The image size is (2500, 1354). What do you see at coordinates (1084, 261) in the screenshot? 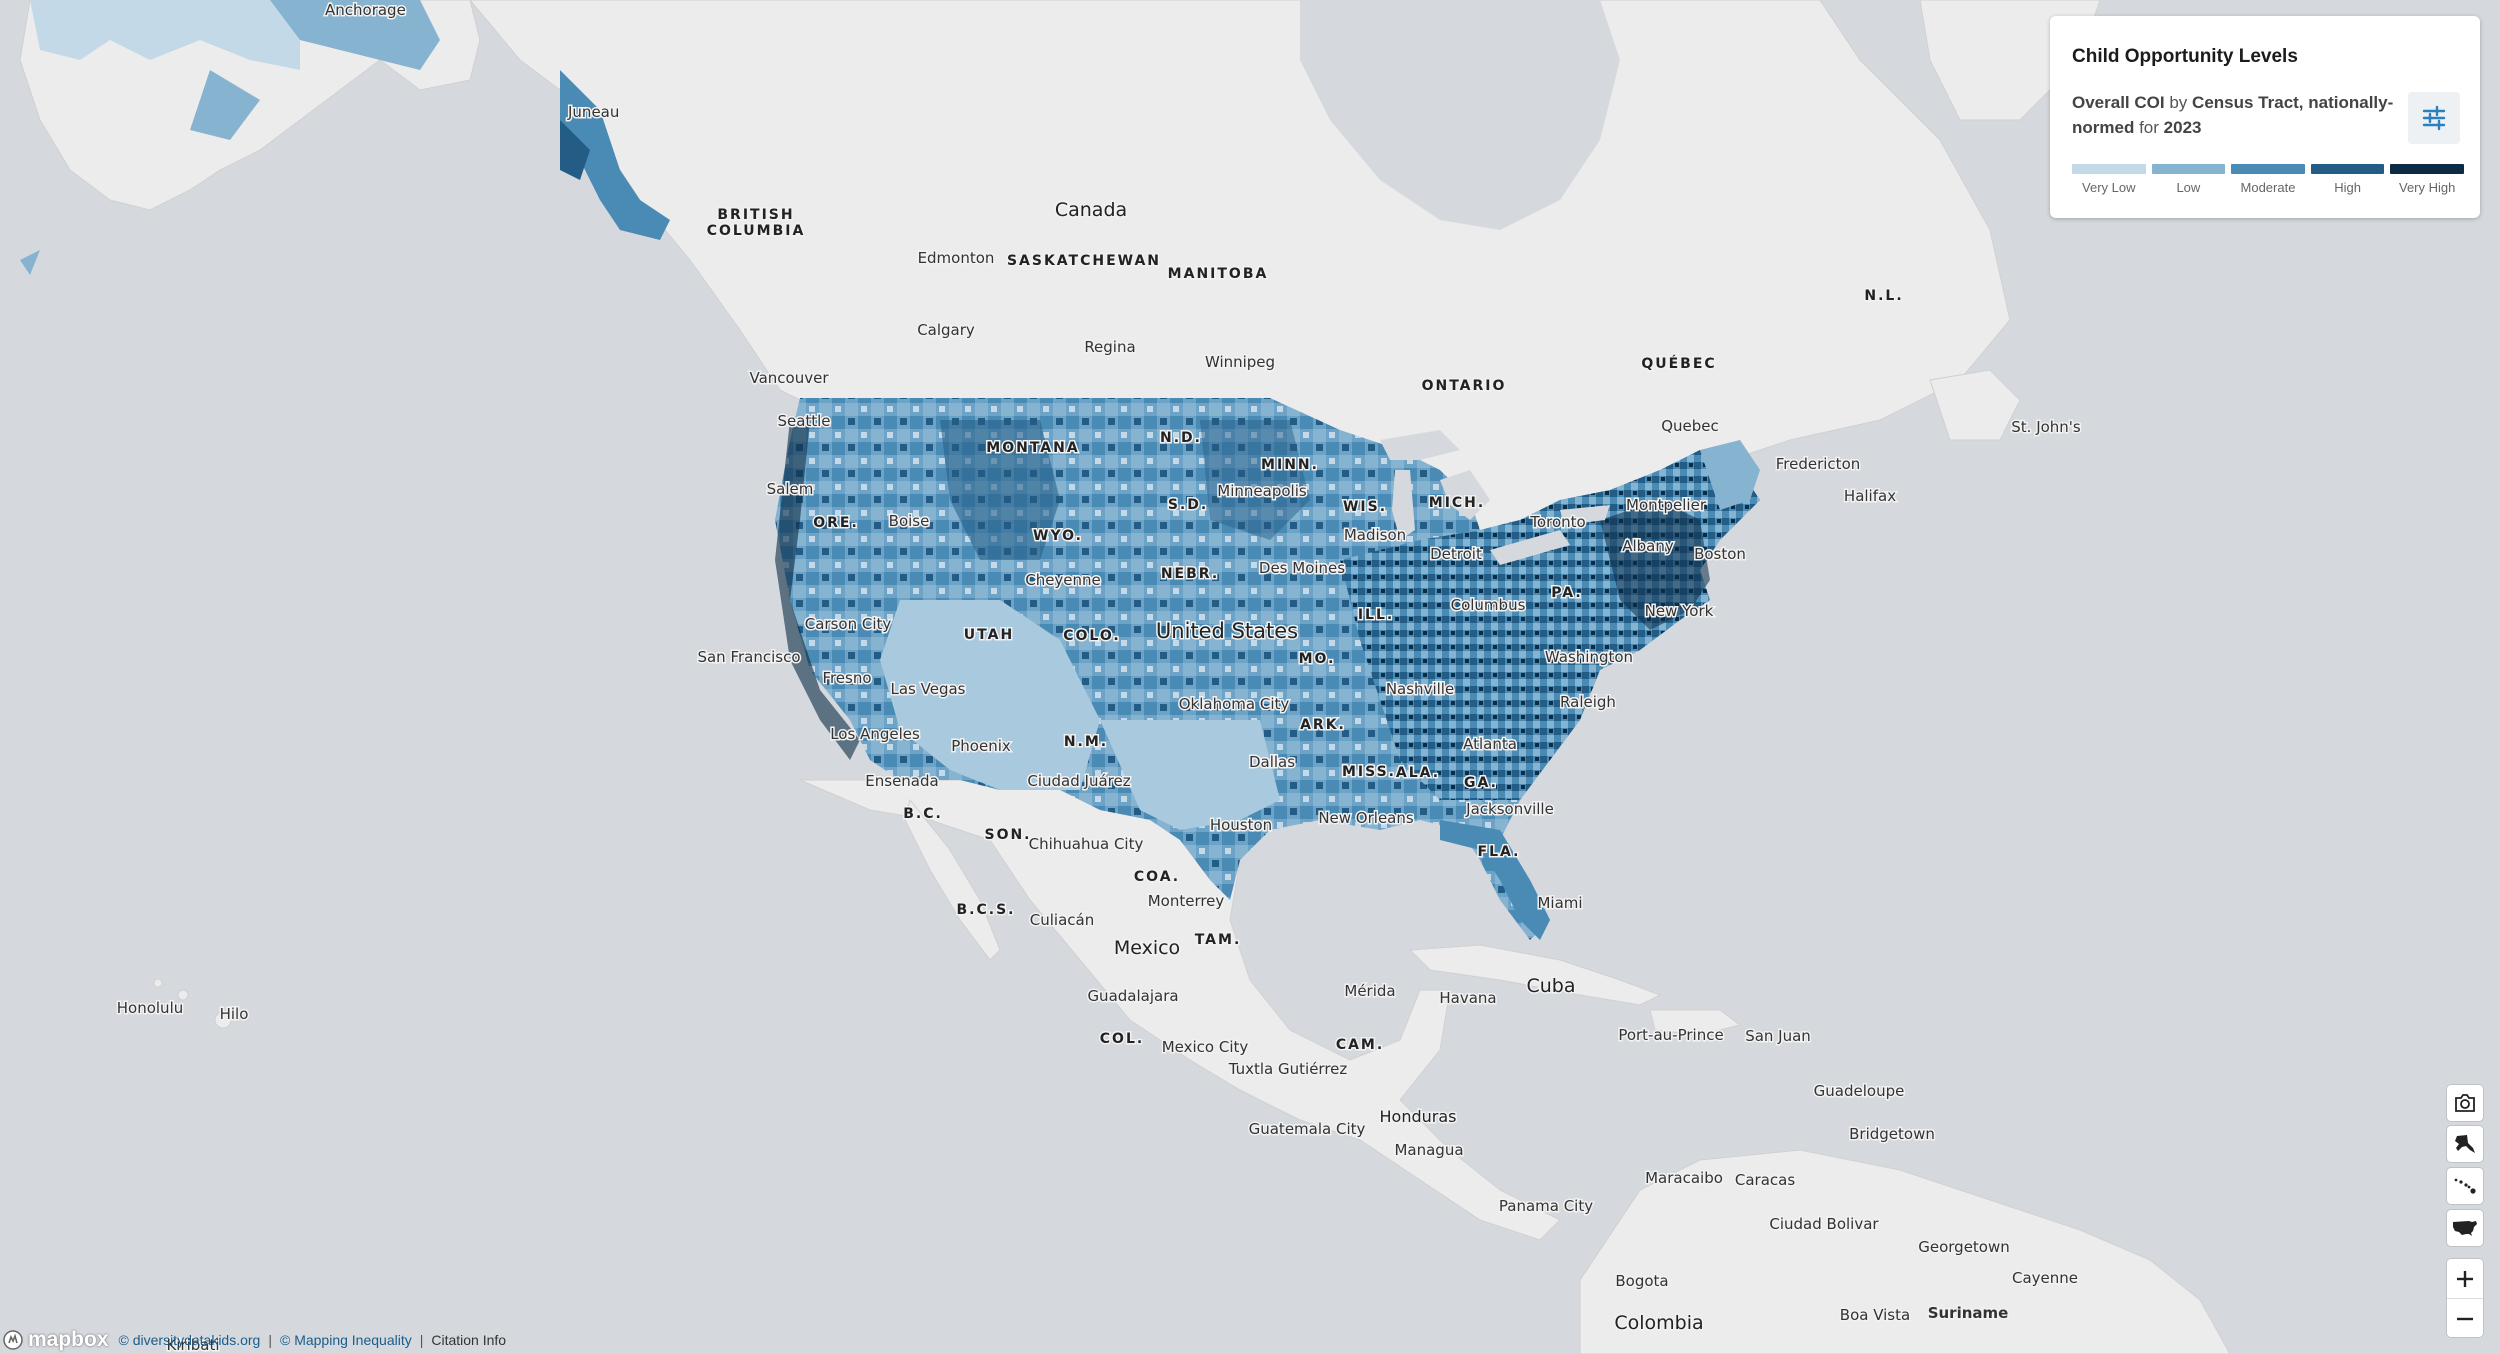
I see `map-label: SASKATCHEWAN` at bounding box center [1084, 261].